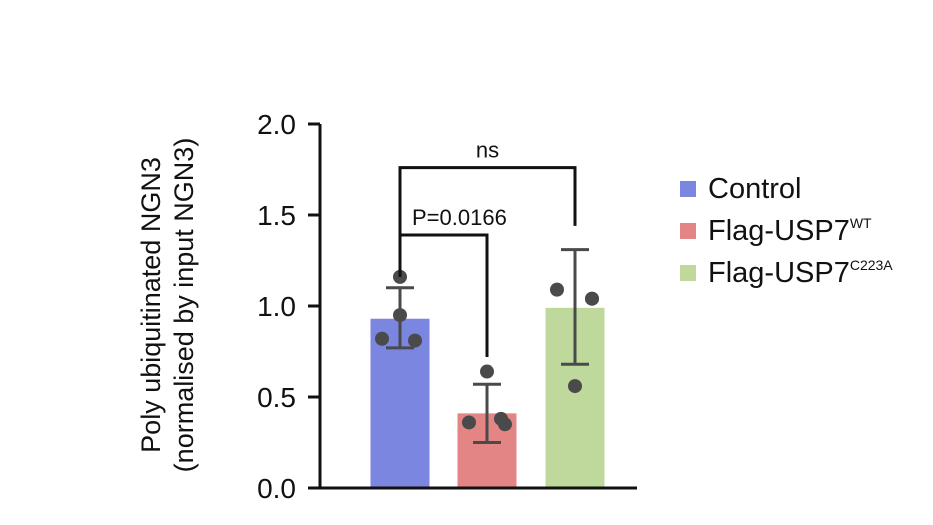 This screenshot has height=525, width=933. What do you see at coordinates (276, 488) in the screenshot?
I see `y-tick-label-0: 0.0` at bounding box center [276, 488].